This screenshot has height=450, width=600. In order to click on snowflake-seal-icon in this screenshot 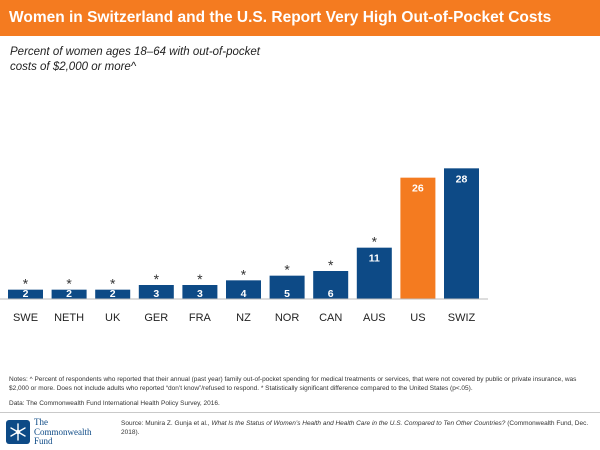, I will do `click(18, 432)`.